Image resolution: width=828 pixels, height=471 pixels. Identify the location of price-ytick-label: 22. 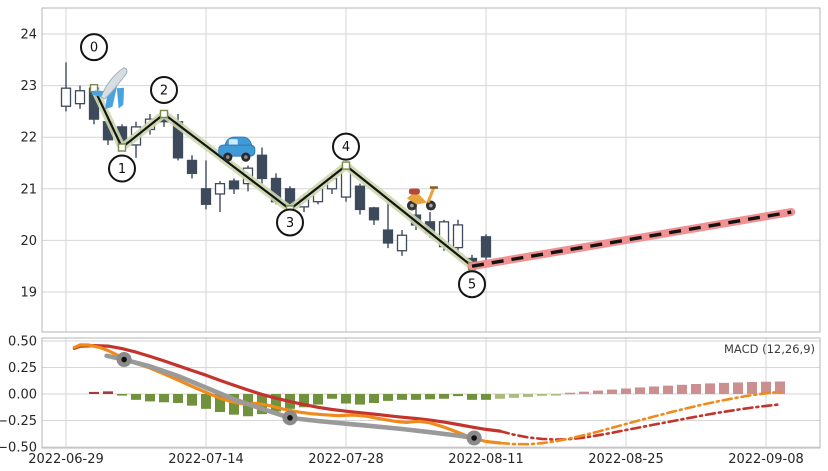
(28, 138).